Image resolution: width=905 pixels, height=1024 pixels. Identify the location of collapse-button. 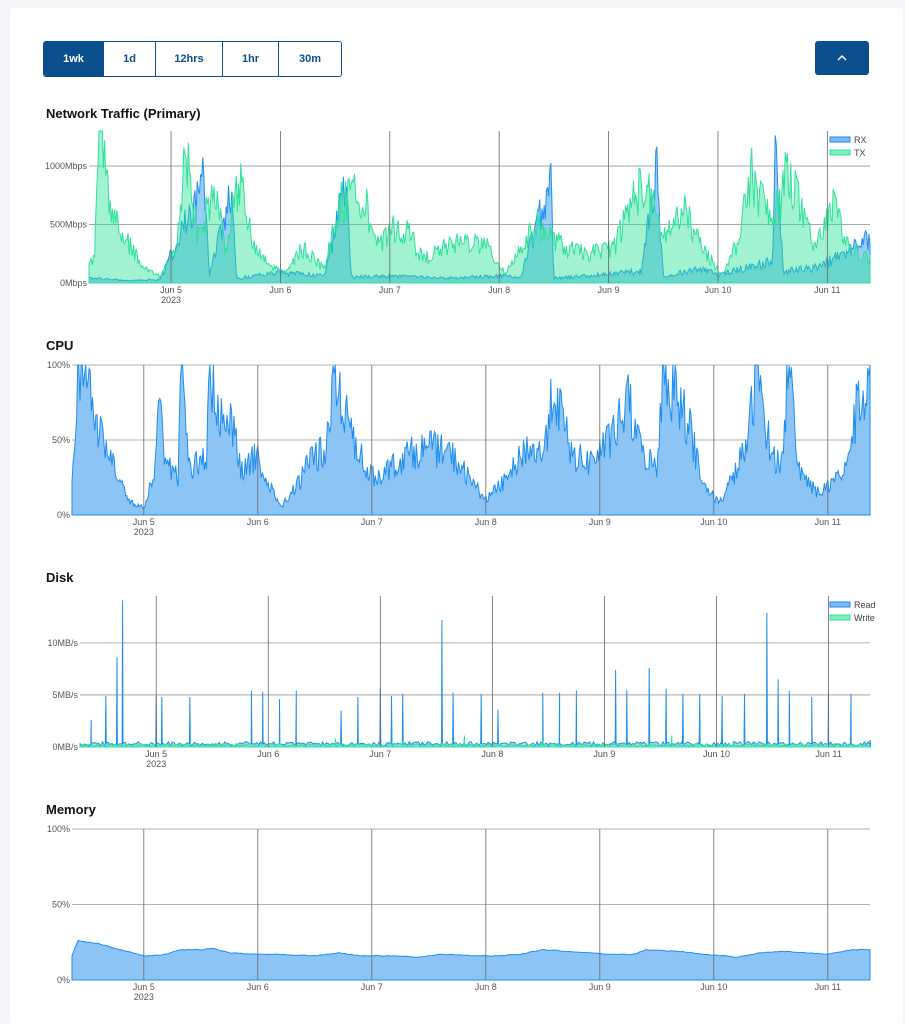
(842, 58).